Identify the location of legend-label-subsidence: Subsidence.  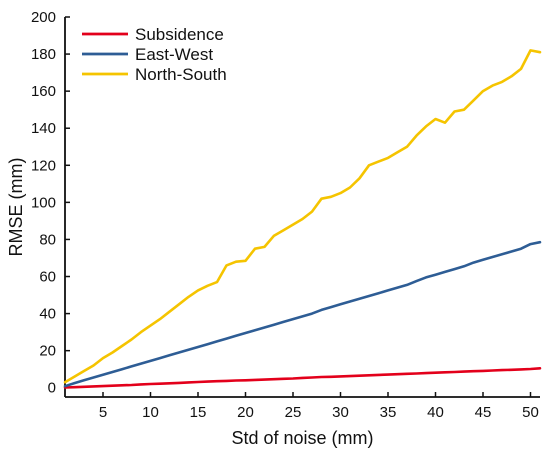
(179, 34).